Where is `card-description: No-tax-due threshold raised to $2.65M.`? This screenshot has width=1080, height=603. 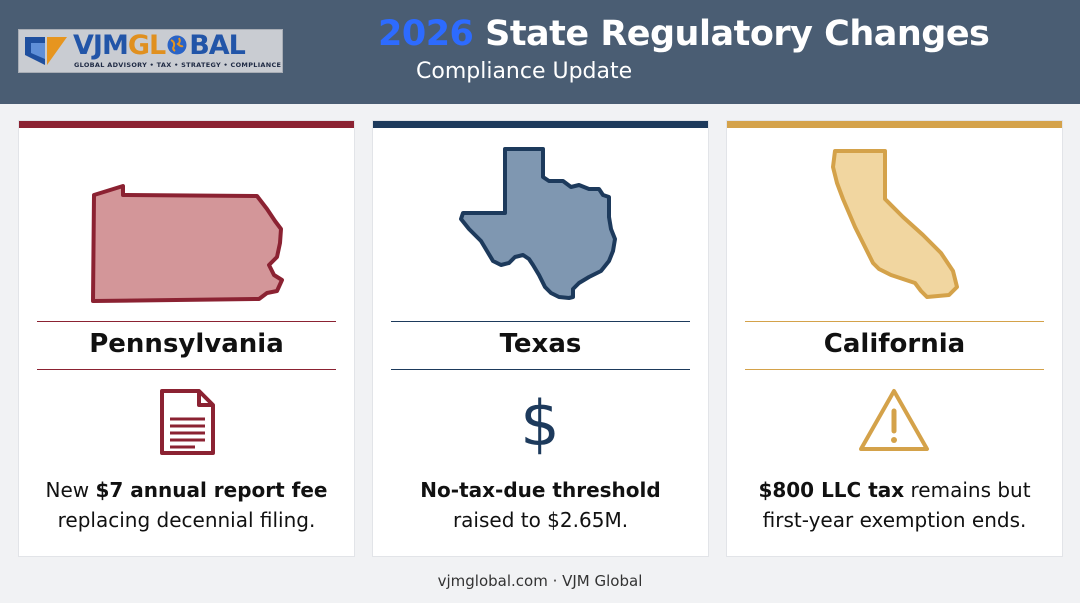 card-description: No-tax-due threshold raised to $2.65M. is located at coordinates (540, 505).